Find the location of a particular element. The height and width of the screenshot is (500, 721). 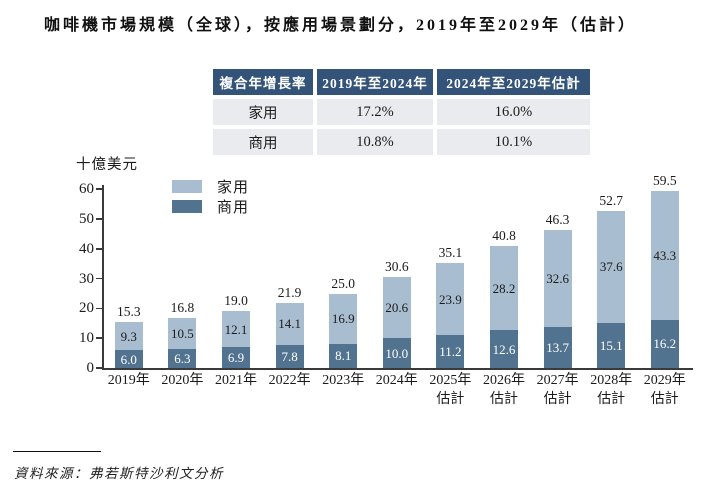

bar-total-label: 35.1 is located at coordinates (450, 253).